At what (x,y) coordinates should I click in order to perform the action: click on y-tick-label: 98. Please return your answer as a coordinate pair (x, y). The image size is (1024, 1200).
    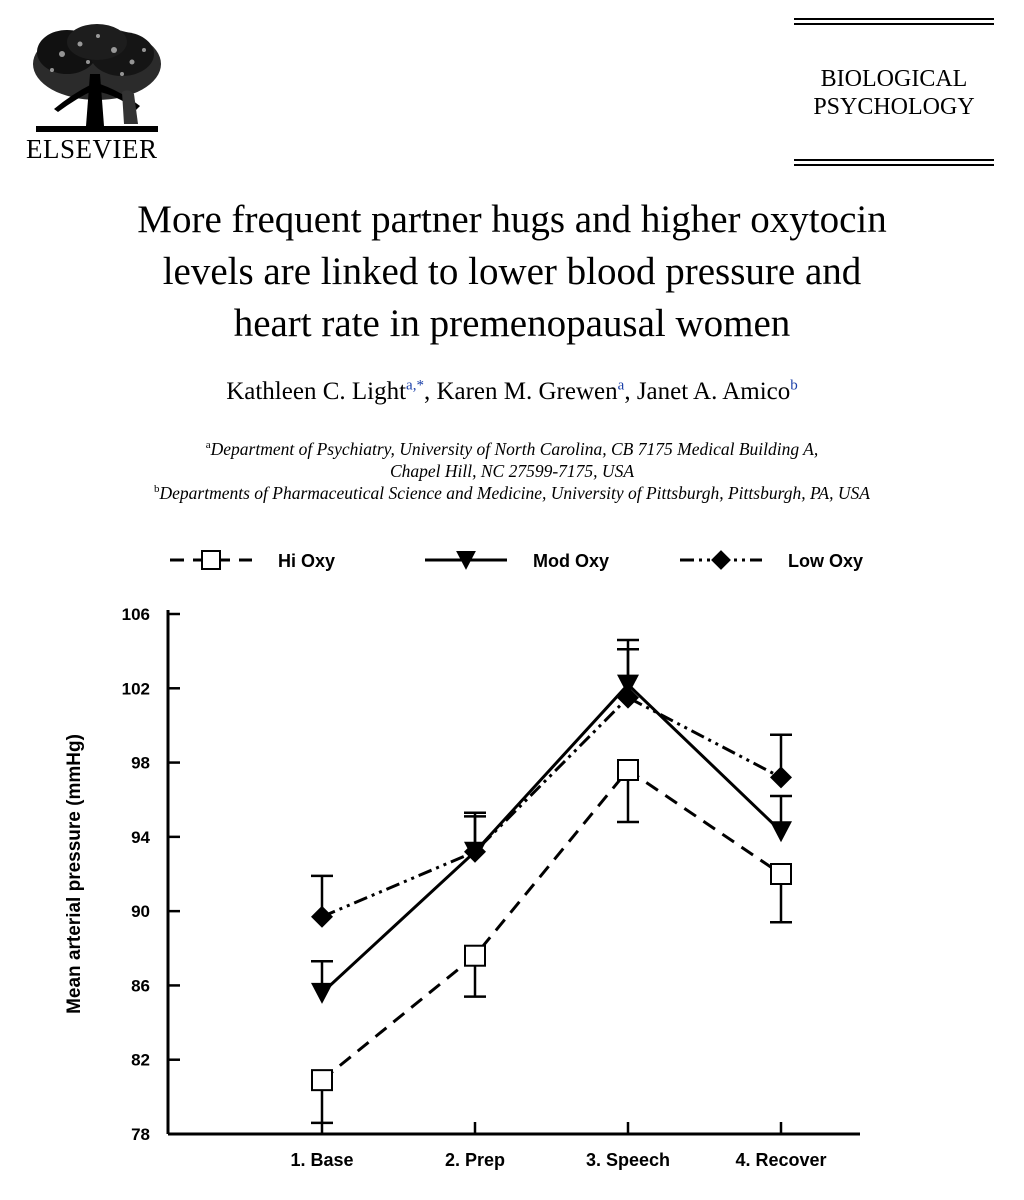
    Looking at the image, I should click on (140, 763).